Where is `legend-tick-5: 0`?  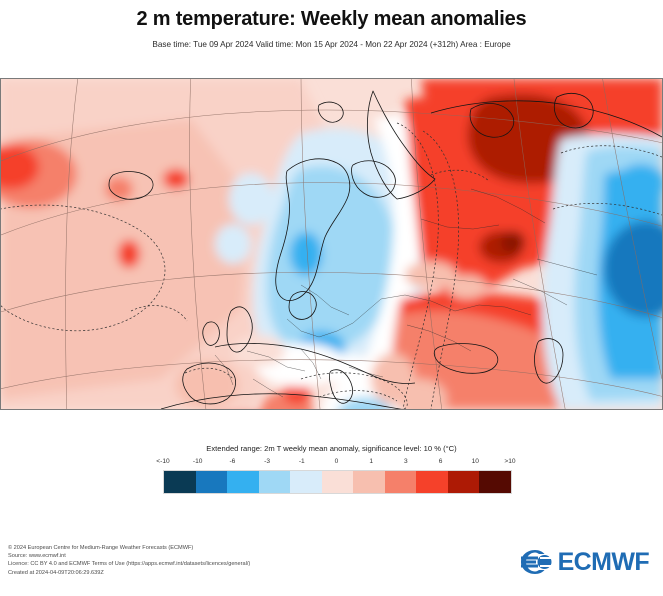 legend-tick-5: 0 is located at coordinates (336, 461).